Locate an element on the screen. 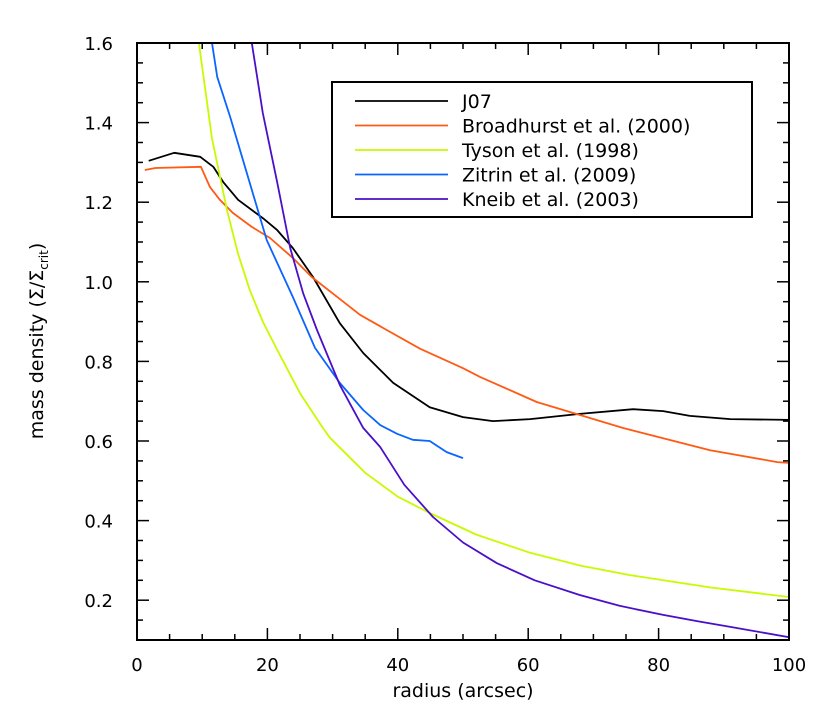 The height and width of the screenshot is (727, 830). x-tick-label: 40 is located at coordinates (397, 665).